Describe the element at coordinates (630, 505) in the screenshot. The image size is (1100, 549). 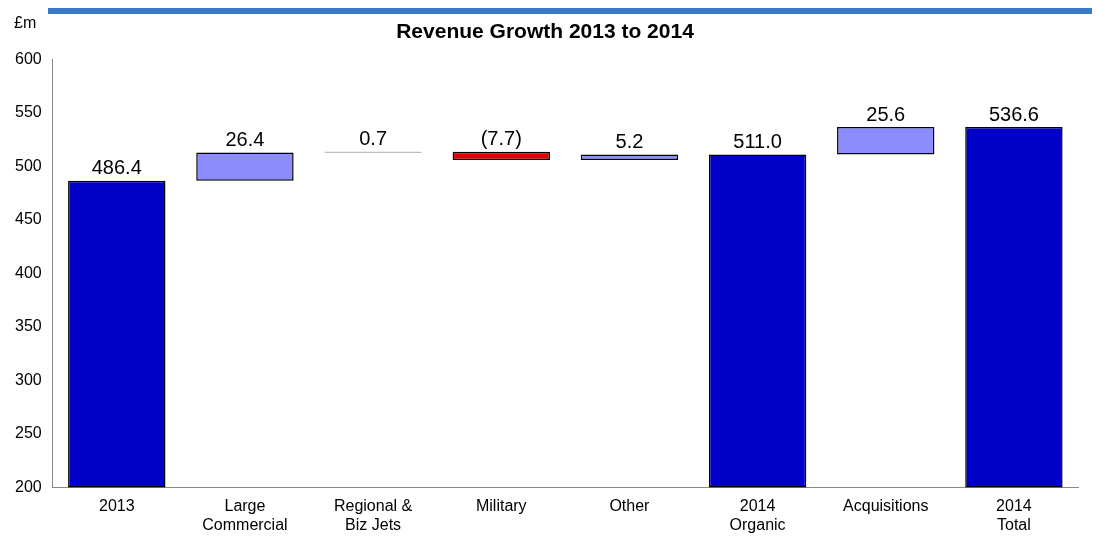
I see `x-tick-label: Other` at that location.